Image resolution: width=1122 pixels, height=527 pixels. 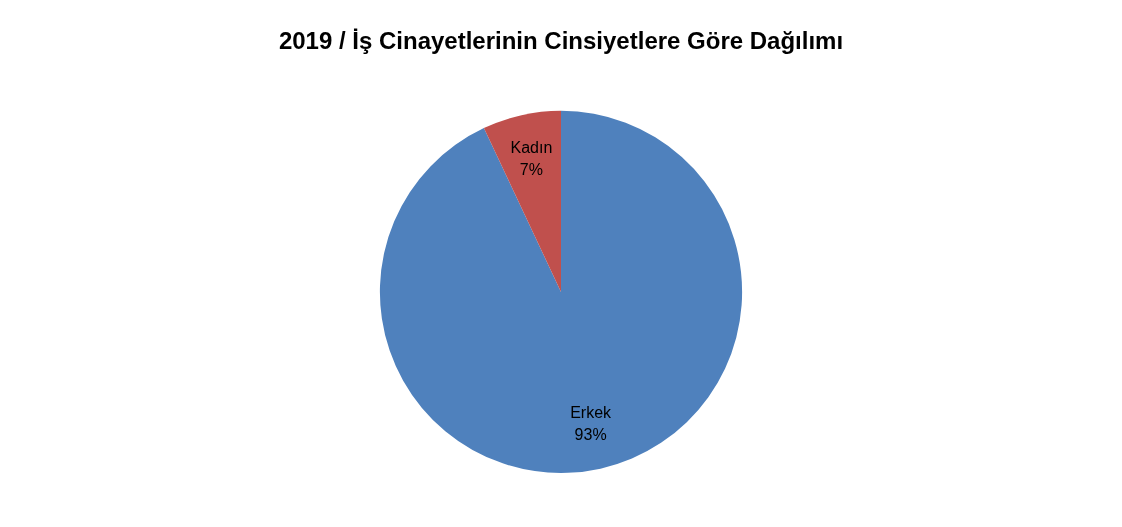 I want to click on slice-label: Kadın, so click(x=531, y=147).